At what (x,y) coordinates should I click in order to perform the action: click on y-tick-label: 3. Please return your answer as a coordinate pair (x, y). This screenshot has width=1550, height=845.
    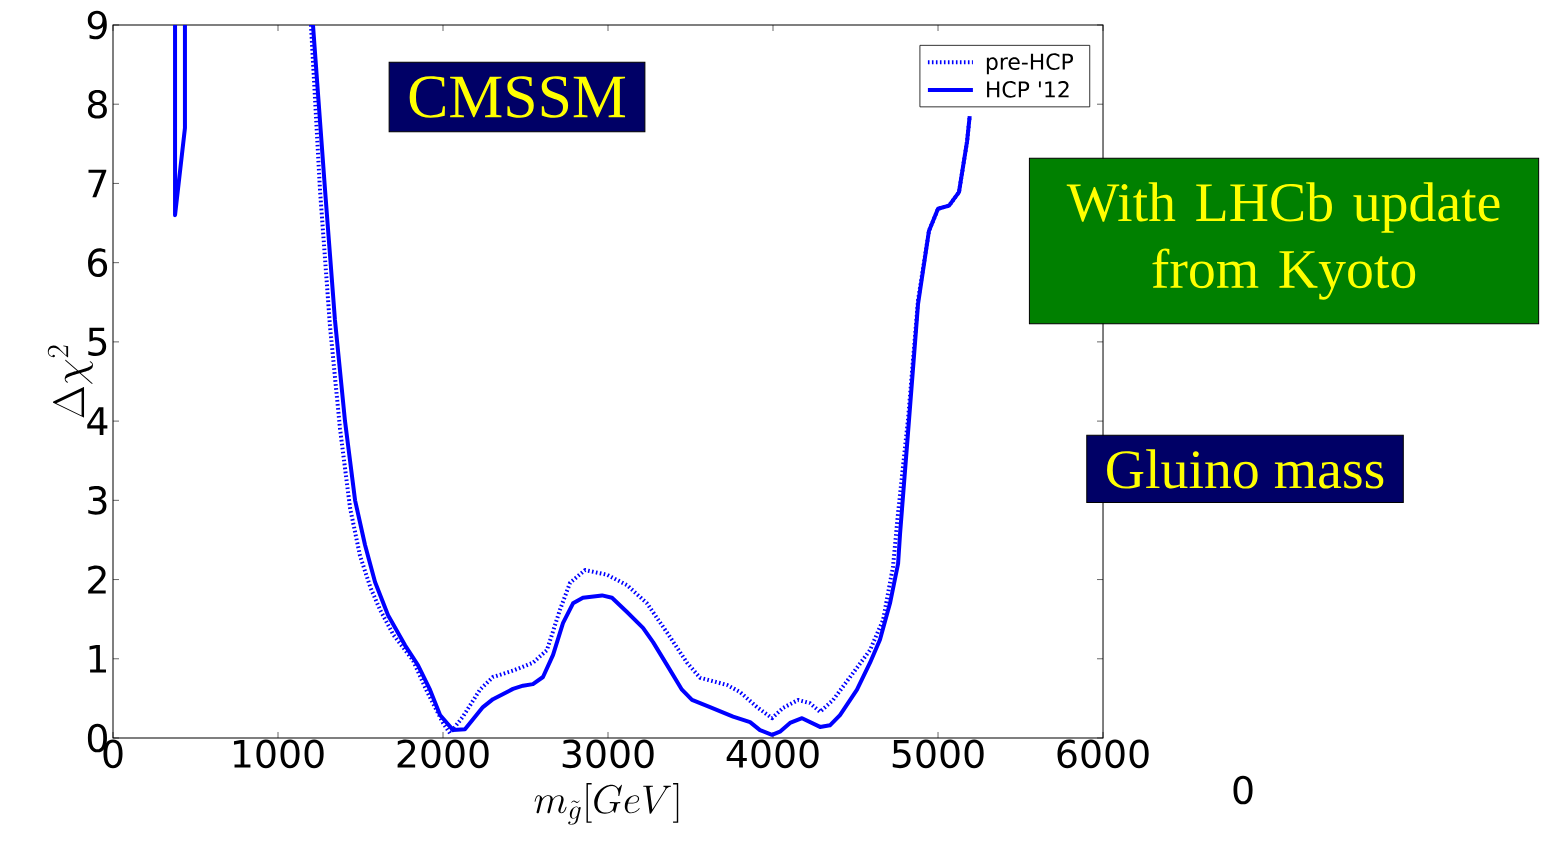
    Looking at the image, I should click on (97, 500).